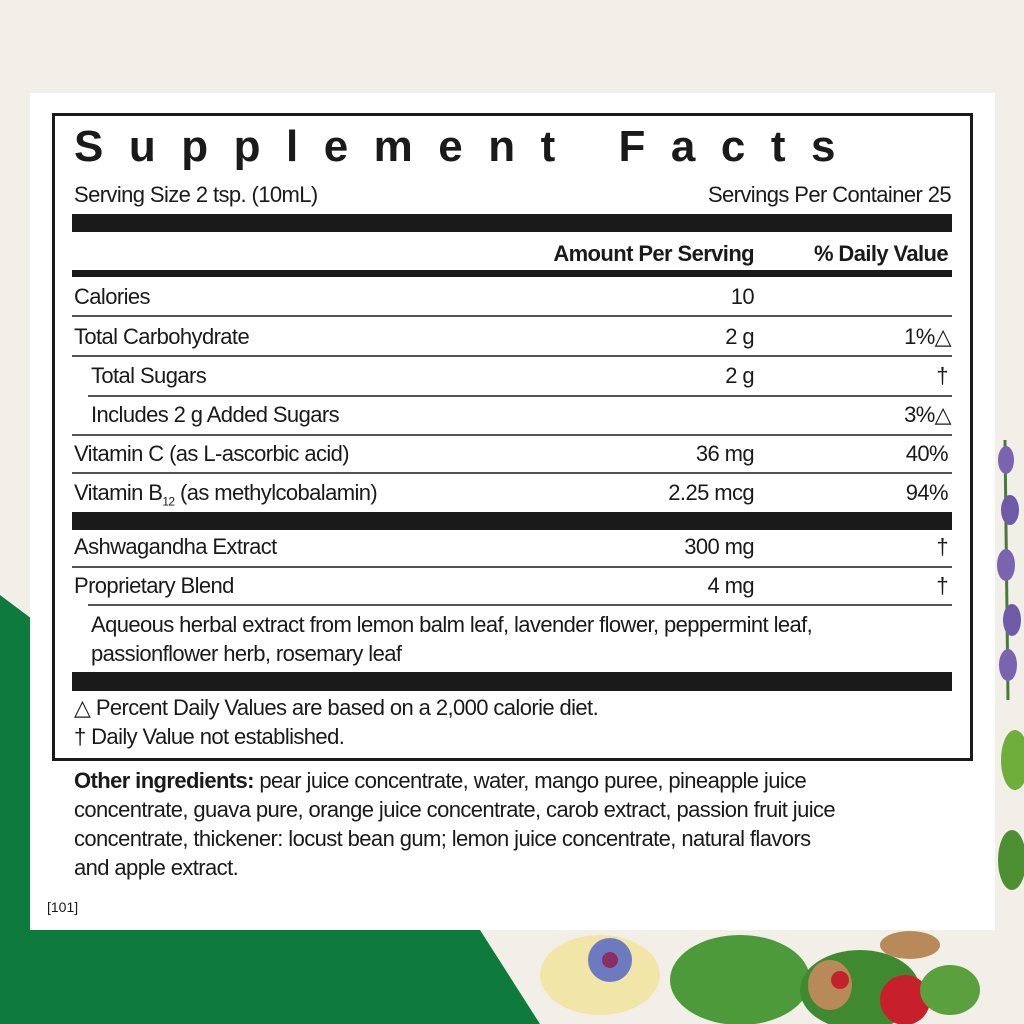  I want to click on row-name: Proprietary Blend, so click(154, 585).